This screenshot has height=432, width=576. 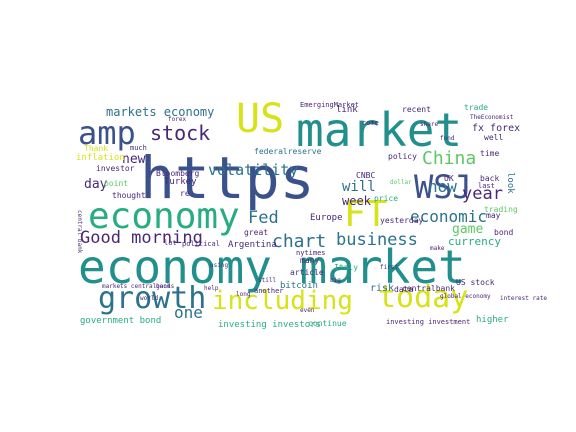 I want to click on cloud-word: global economy, so click(x=465, y=296).